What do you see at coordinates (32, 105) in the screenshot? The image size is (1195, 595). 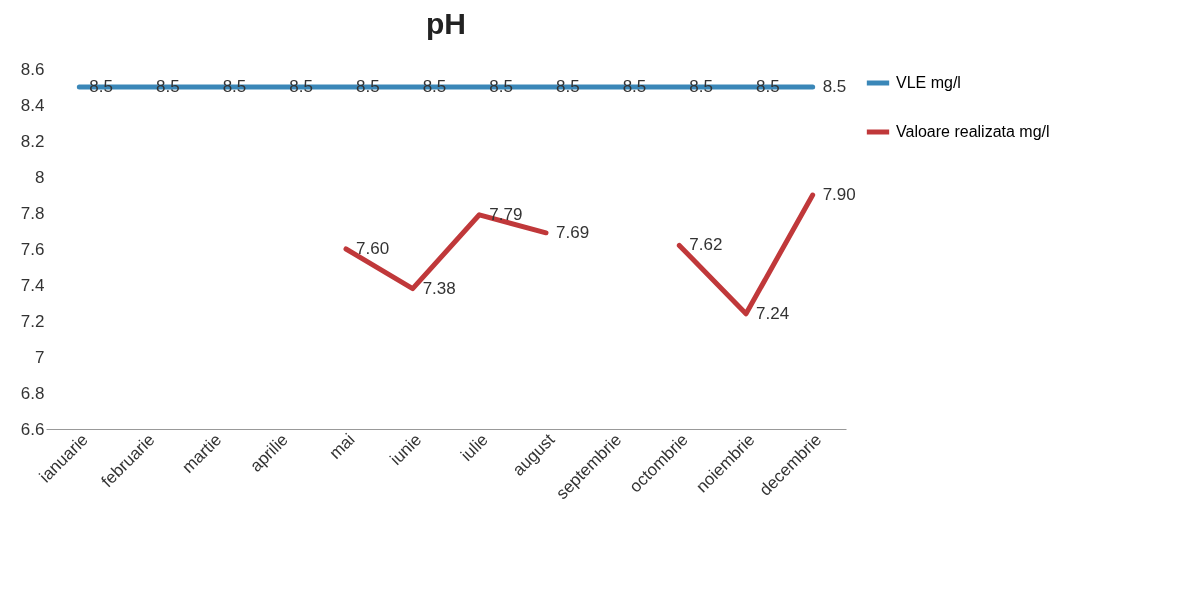 I see `y-tick-label: 8.4` at bounding box center [32, 105].